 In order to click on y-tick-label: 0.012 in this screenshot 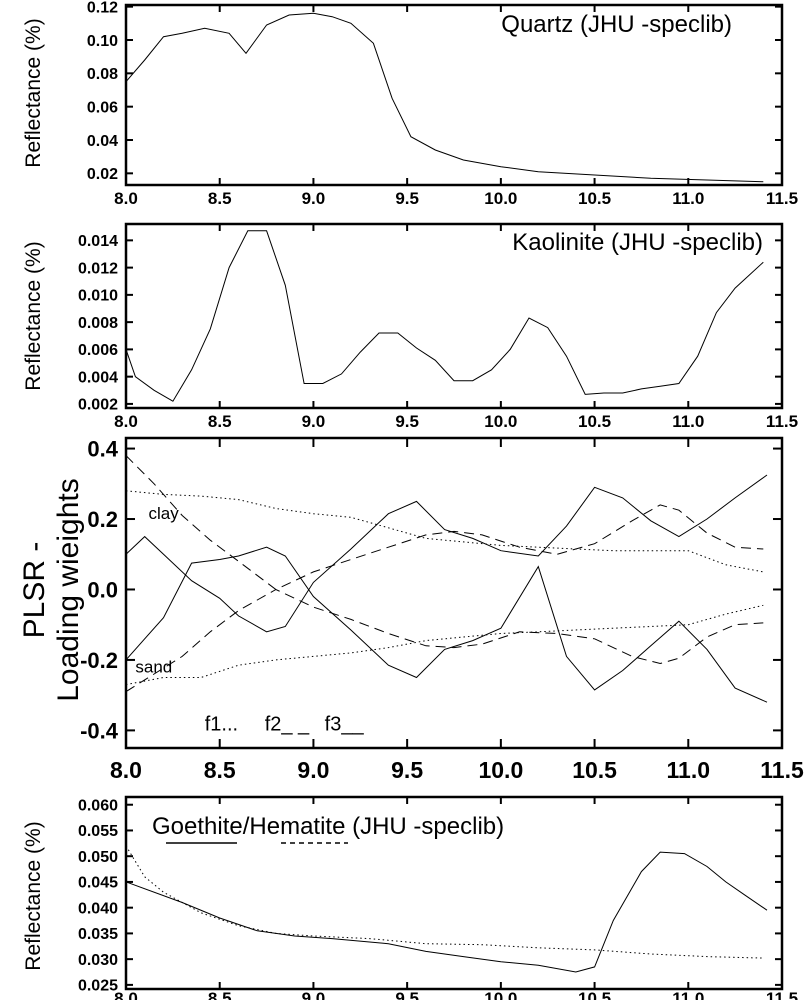, I will do `click(98, 268)`.